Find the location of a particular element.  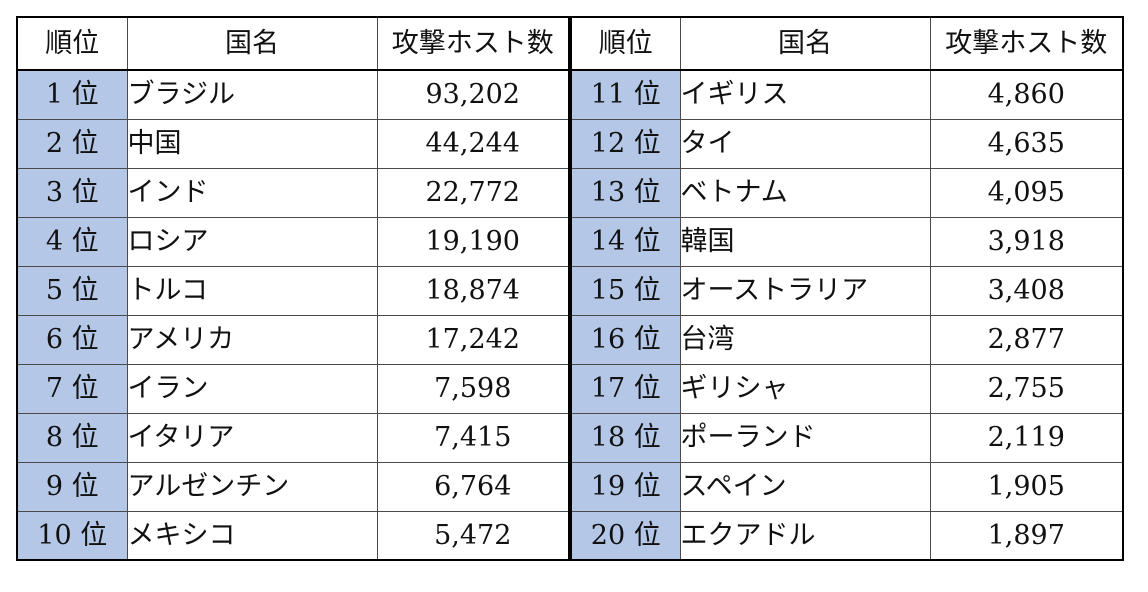

table-row: 9 位アルゼンチン 6,764 19 位スペイン 1,905 is located at coordinates (570, 486).